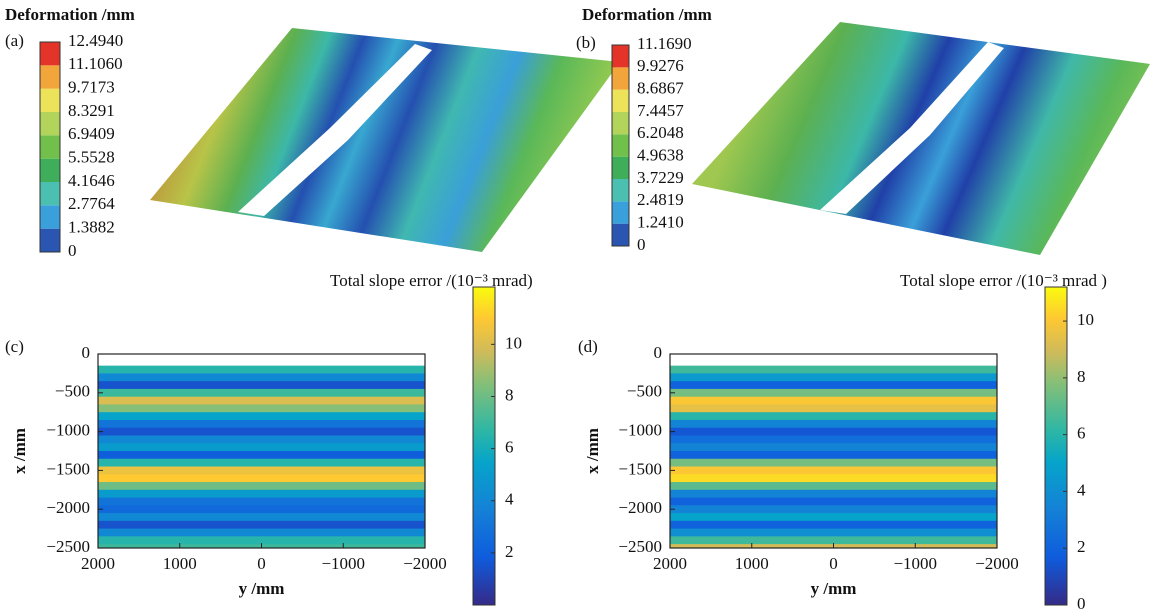  What do you see at coordinates (664, 43) in the screenshot?
I see `colorbar-label: 11.1690` at bounding box center [664, 43].